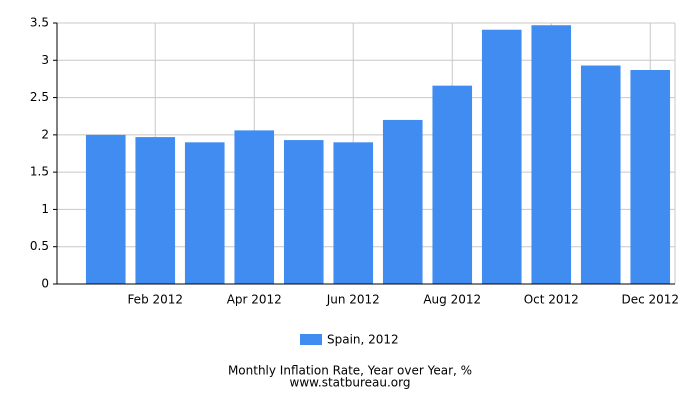 The image size is (700, 400). What do you see at coordinates (353, 300) in the screenshot?
I see `x-tick-label: Jun 2012` at bounding box center [353, 300].